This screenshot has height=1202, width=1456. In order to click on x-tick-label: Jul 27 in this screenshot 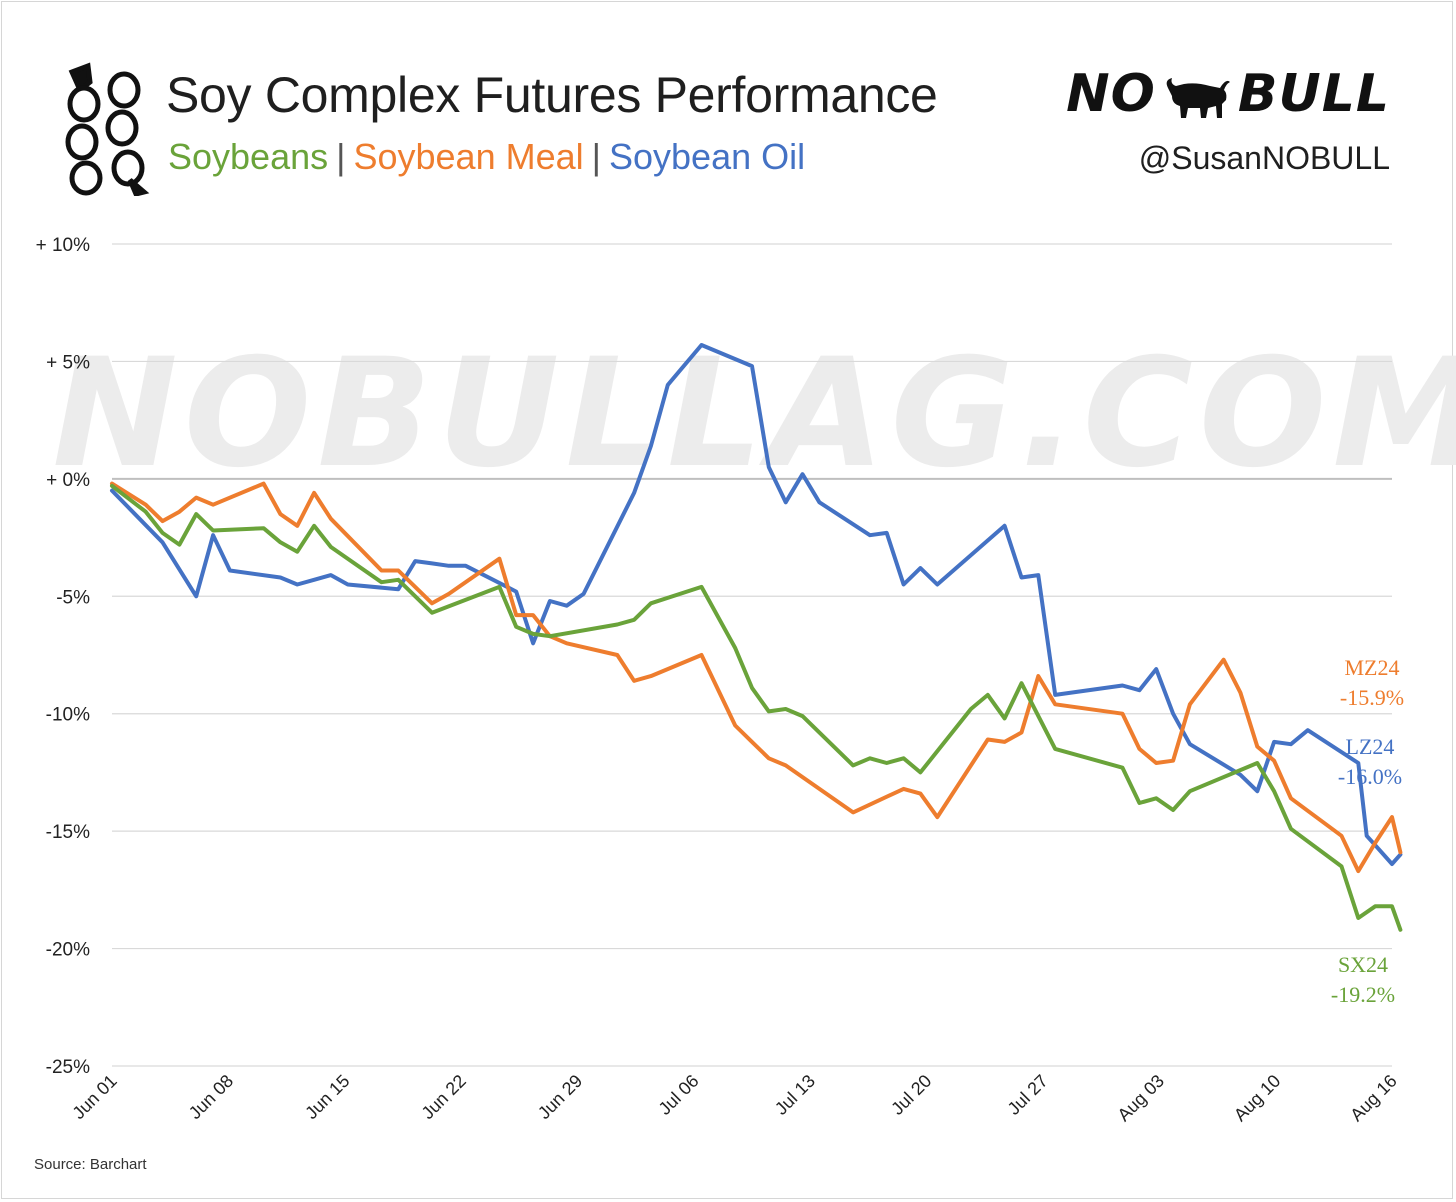, I will do `click(1028, 1095)`.